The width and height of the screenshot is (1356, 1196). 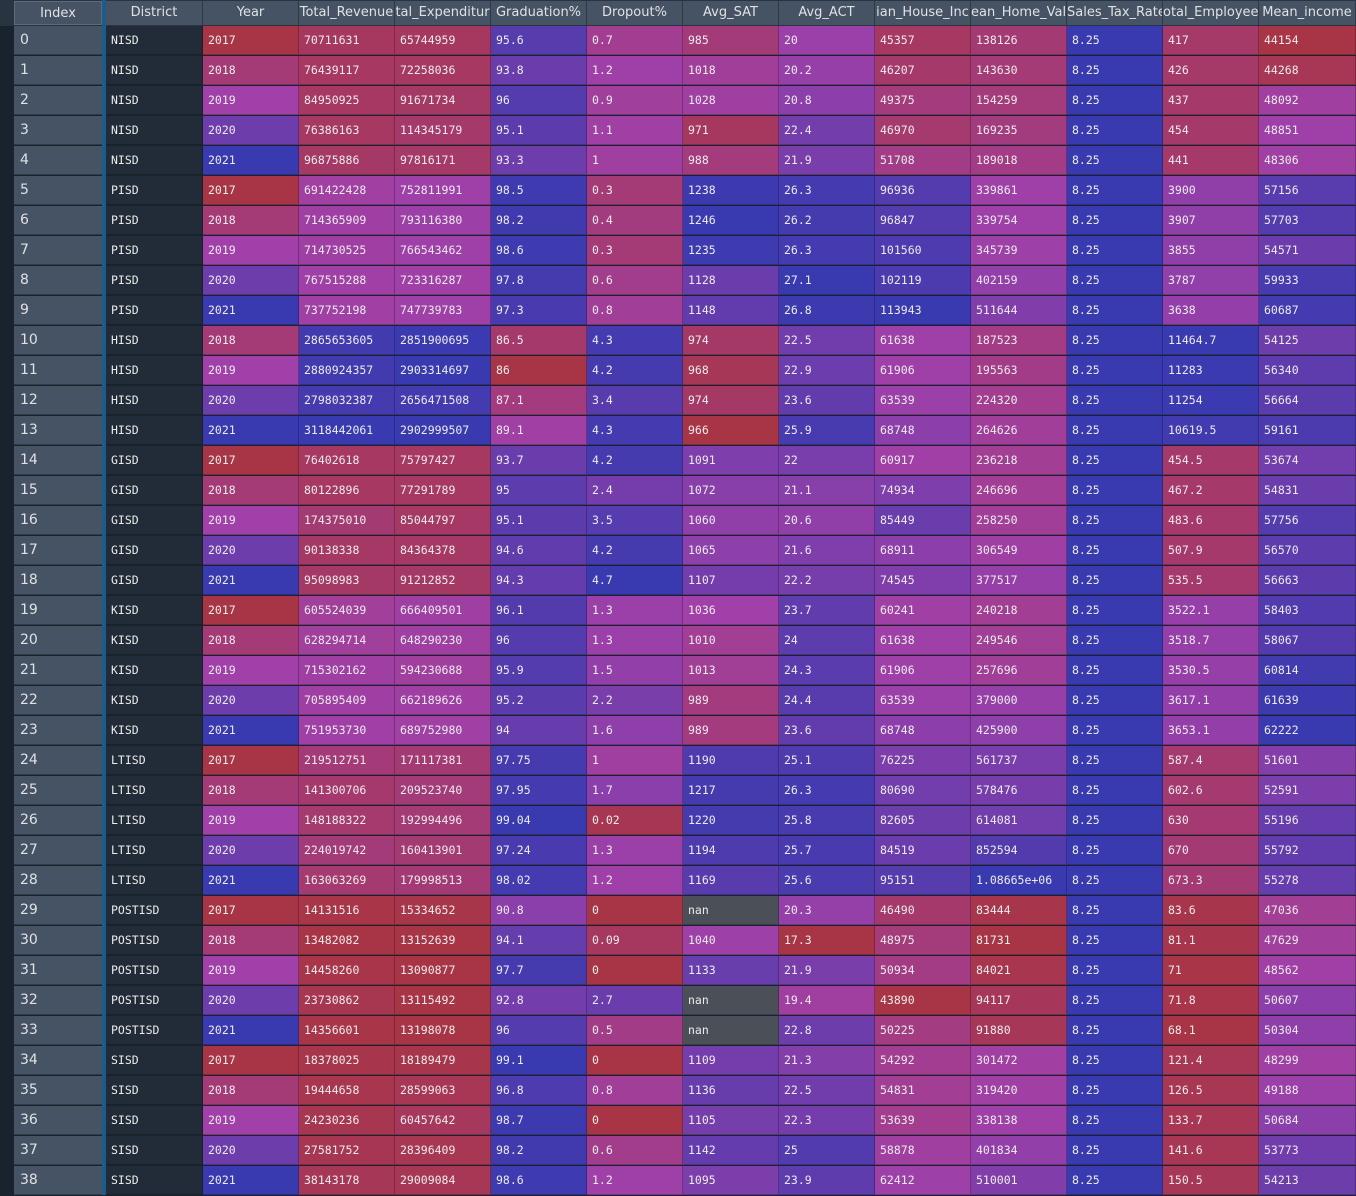 I want to click on table-cell: KISD, so click(x=154, y=730).